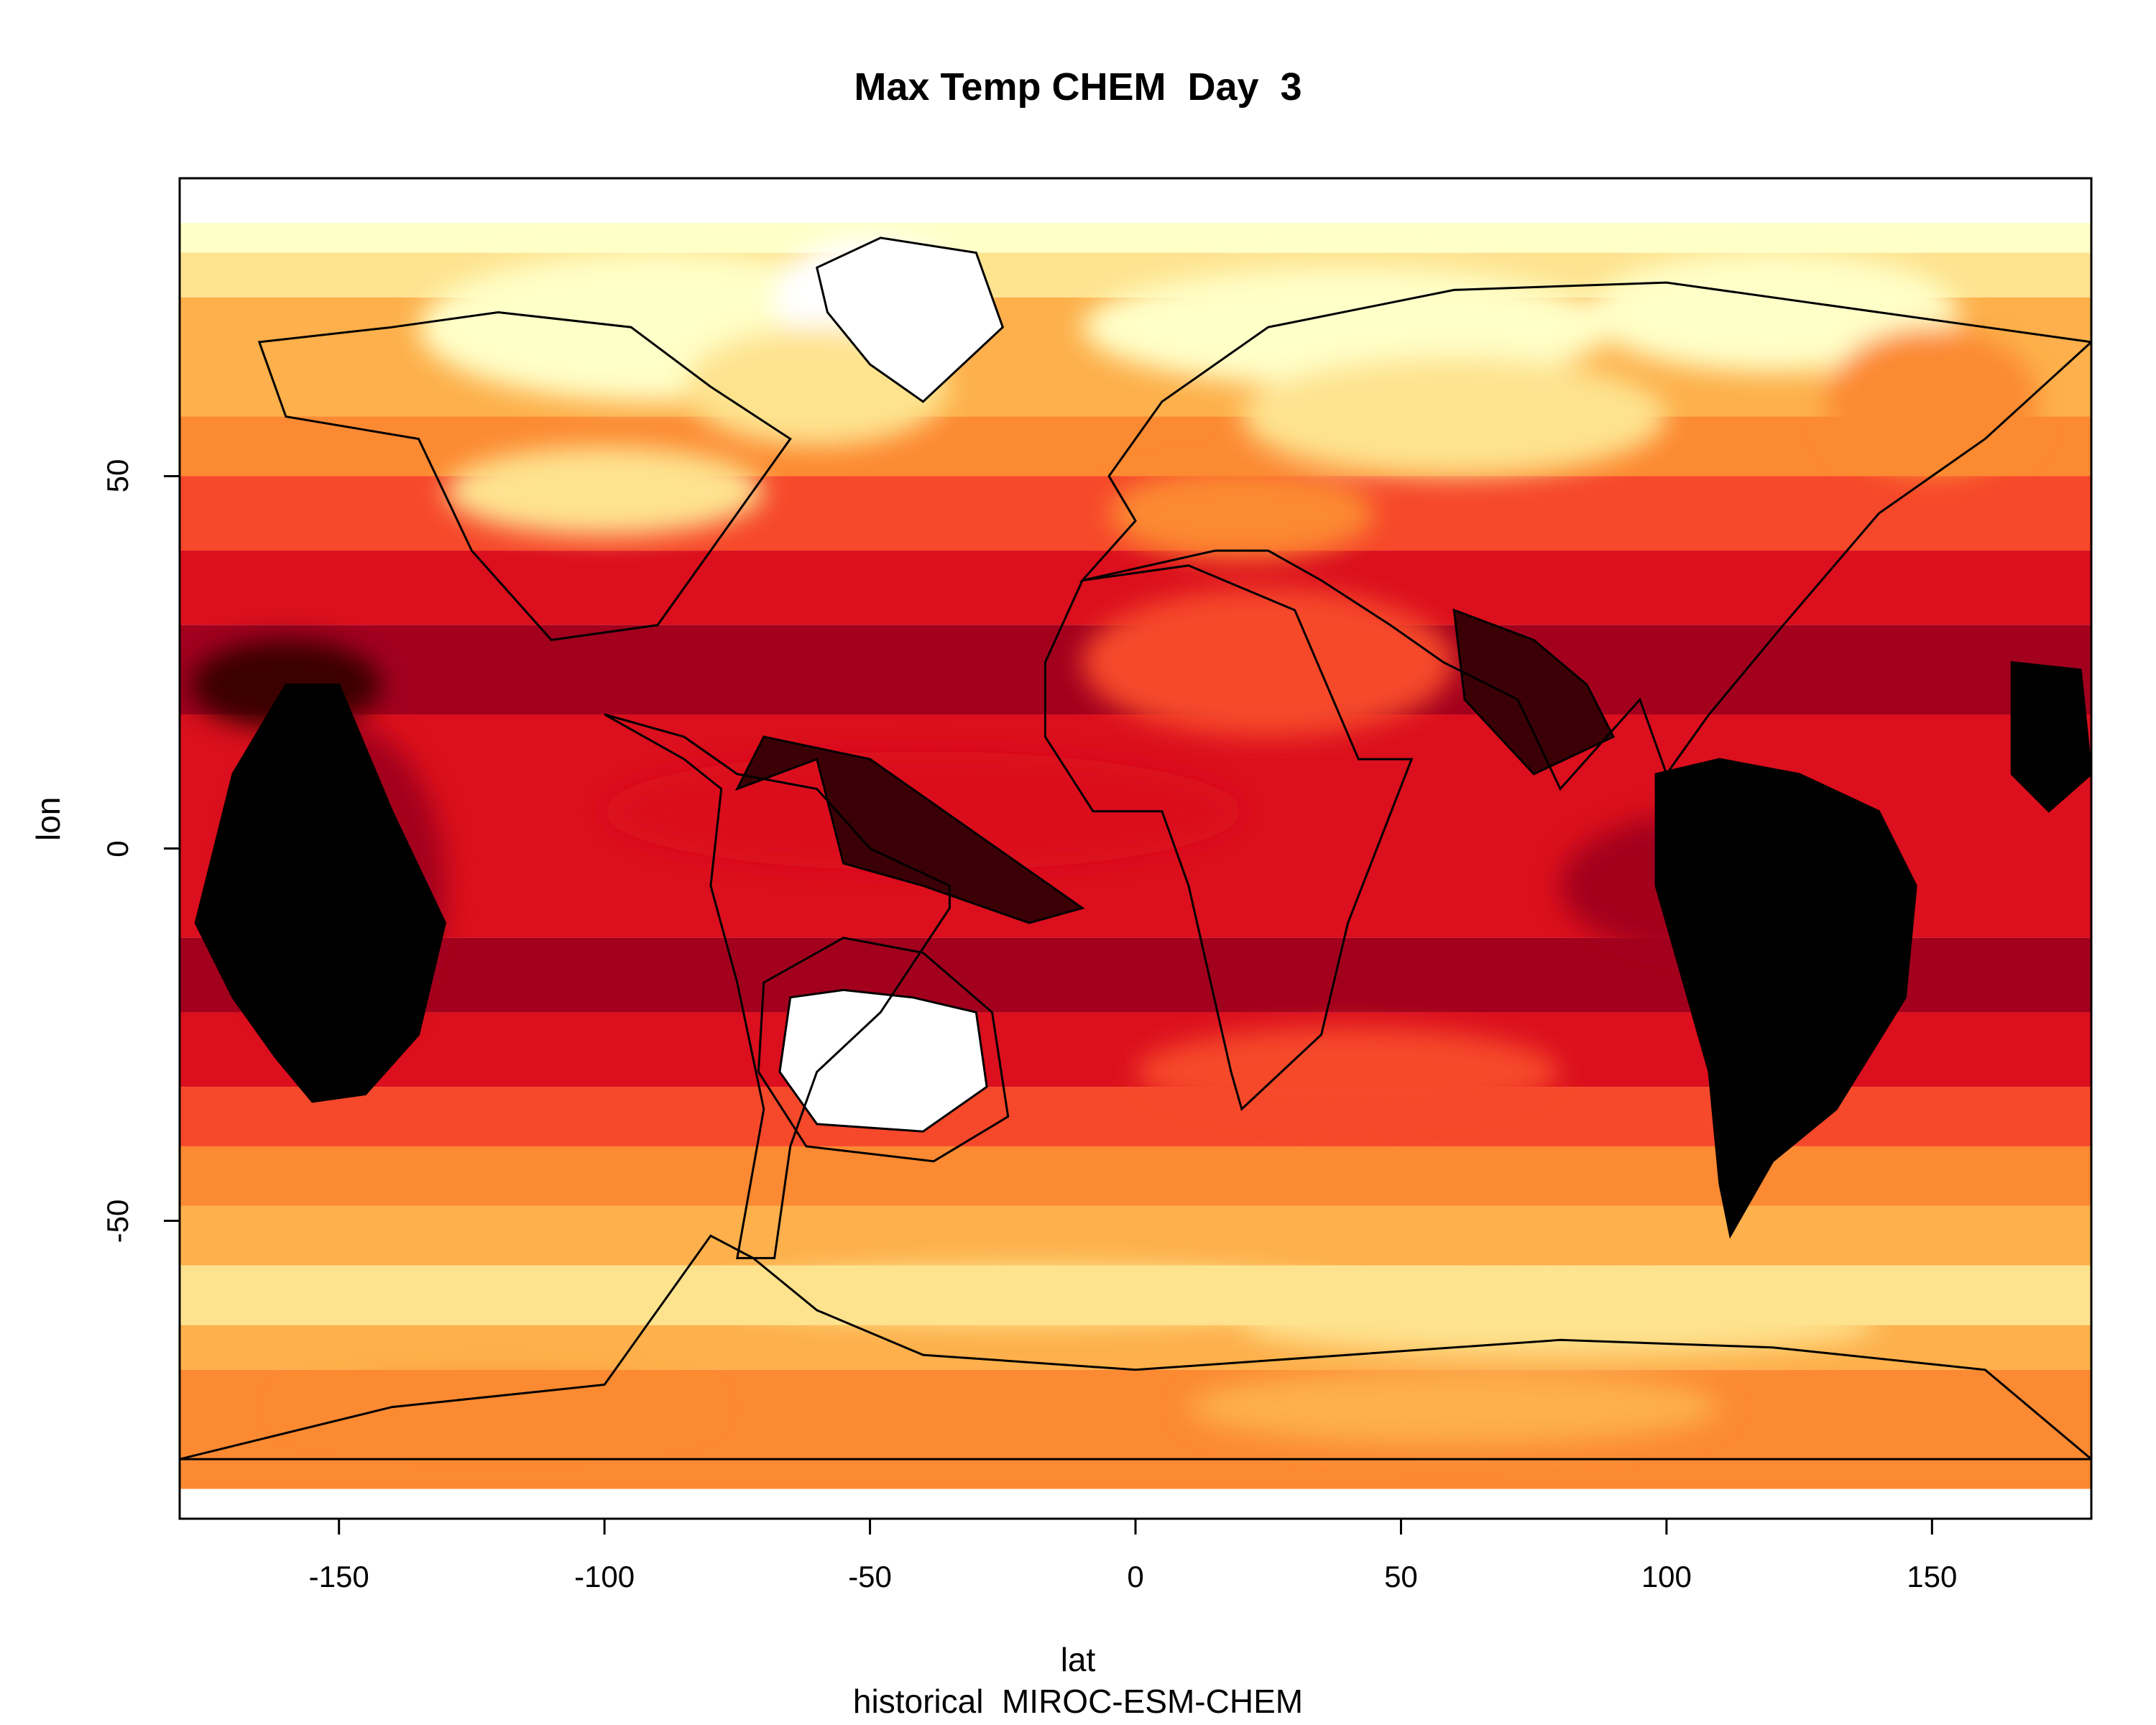  Describe the element at coordinates (118, 848) in the screenshot. I see `y-tick-label: 0` at that location.